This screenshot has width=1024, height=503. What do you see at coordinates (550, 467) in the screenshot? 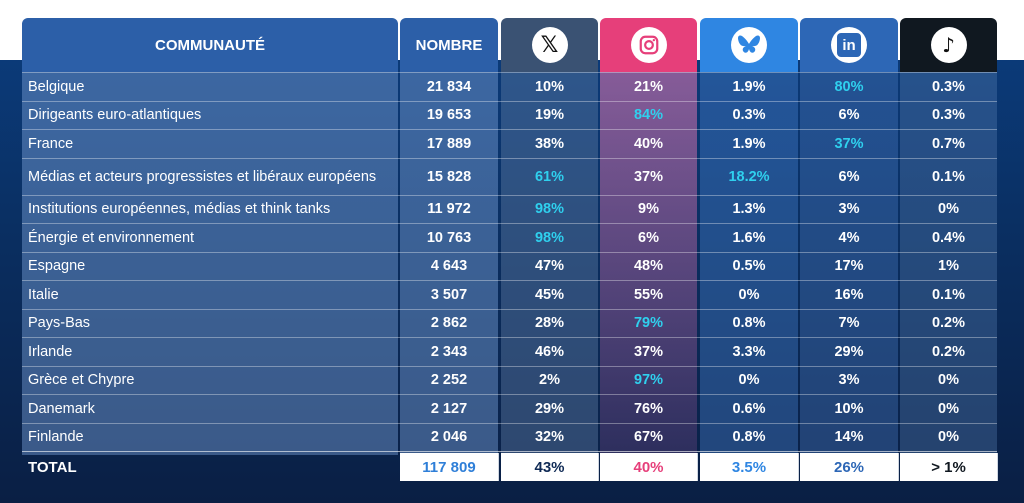
I see `total-x: 43%` at bounding box center [550, 467].